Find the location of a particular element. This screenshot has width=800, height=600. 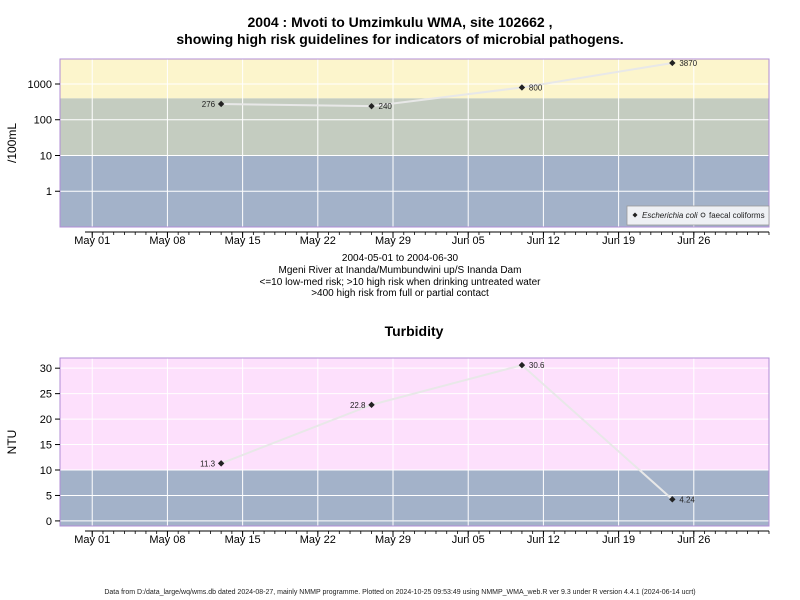

data-label: 30.6 is located at coordinates (537, 365).